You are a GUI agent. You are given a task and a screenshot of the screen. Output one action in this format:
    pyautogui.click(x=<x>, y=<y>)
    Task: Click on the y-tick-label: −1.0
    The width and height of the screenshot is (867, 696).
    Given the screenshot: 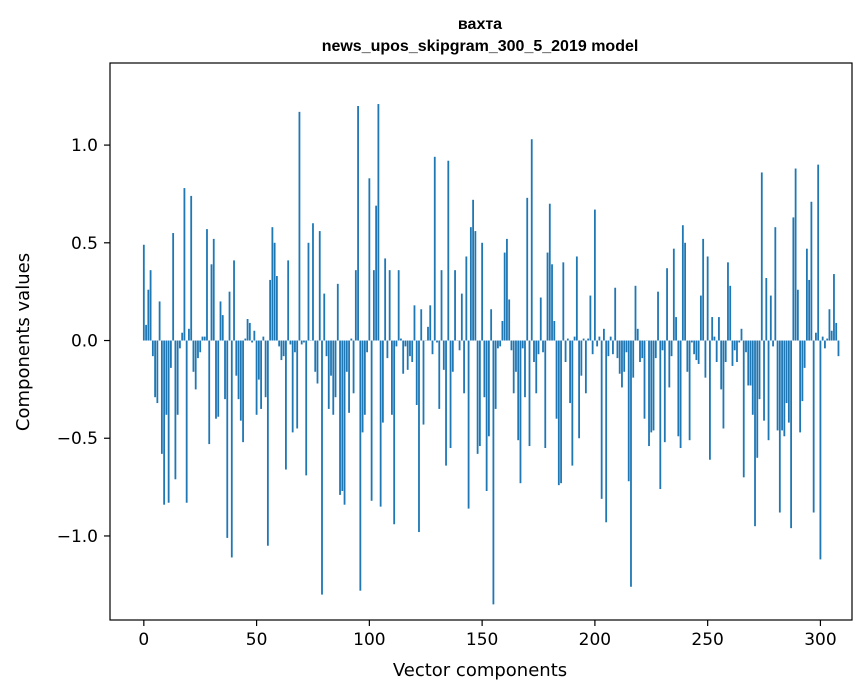 What is the action you would take?
    pyautogui.click(x=77, y=537)
    